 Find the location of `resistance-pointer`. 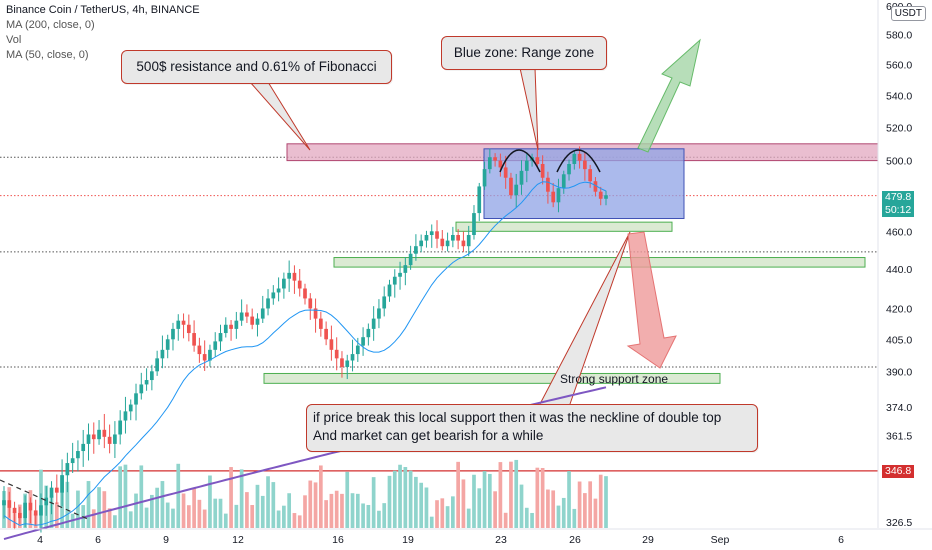

resistance-pointer is located at coordinates (280, 116).